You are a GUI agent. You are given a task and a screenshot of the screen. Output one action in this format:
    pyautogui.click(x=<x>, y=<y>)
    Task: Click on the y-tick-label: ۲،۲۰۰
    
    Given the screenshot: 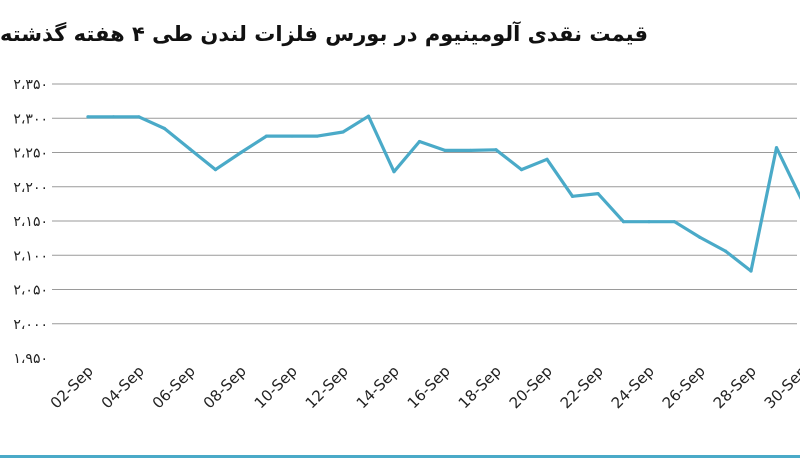 What is the action you would take?
    pyautogui.click(x=30, y=188)
    